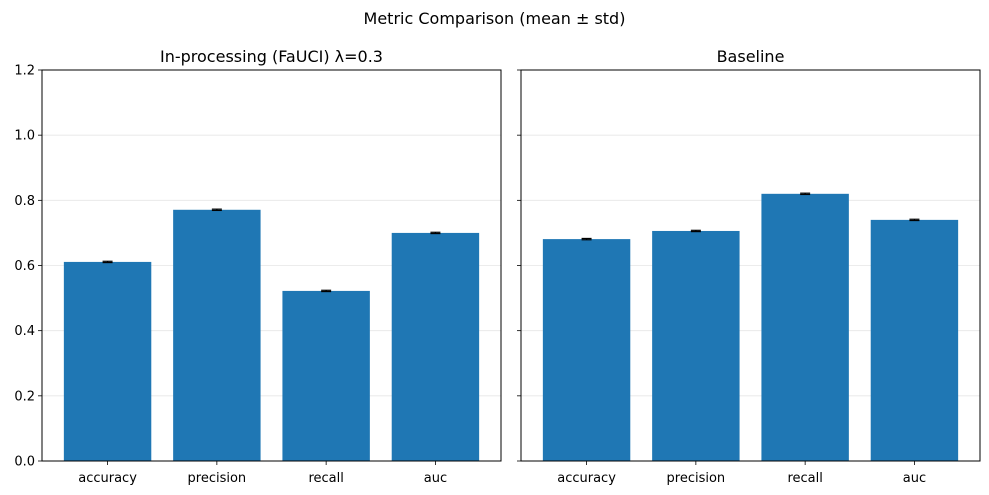 This screenshot has width=989, height=495. I want to click on figure-suptitle: Metric Comparison (mean ± std), so click(495, 18).